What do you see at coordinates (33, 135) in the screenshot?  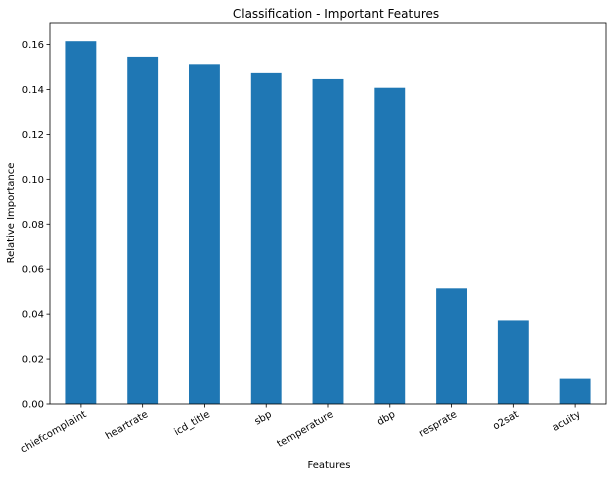 I see `y-tick-label: 0.12` at bounding box center [33, 135].